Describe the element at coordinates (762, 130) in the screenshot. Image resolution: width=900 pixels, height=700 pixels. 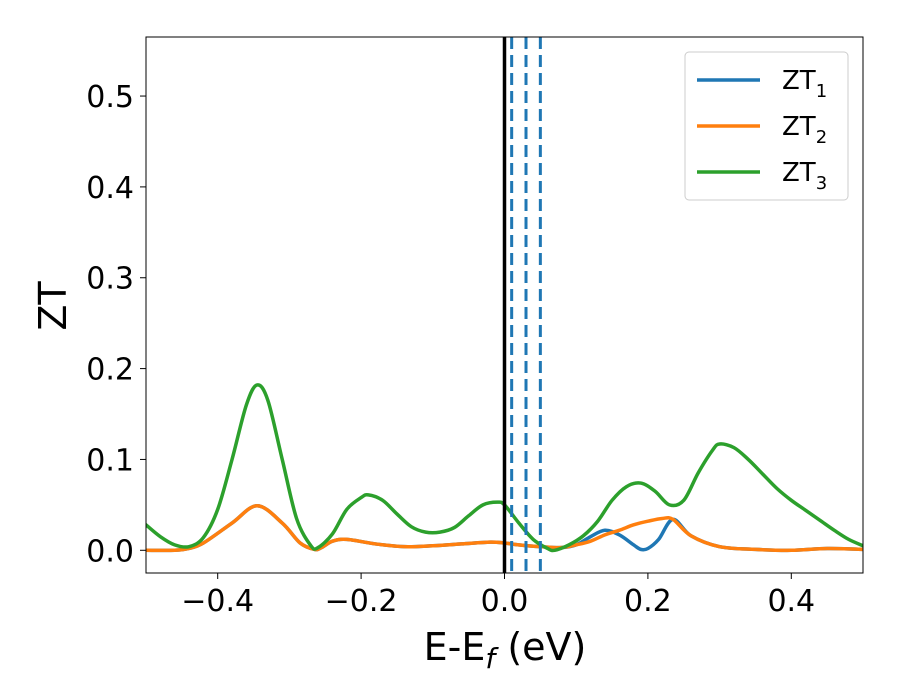
I see `legend-entries: ZT1 ZT2 ZT3` at that location.